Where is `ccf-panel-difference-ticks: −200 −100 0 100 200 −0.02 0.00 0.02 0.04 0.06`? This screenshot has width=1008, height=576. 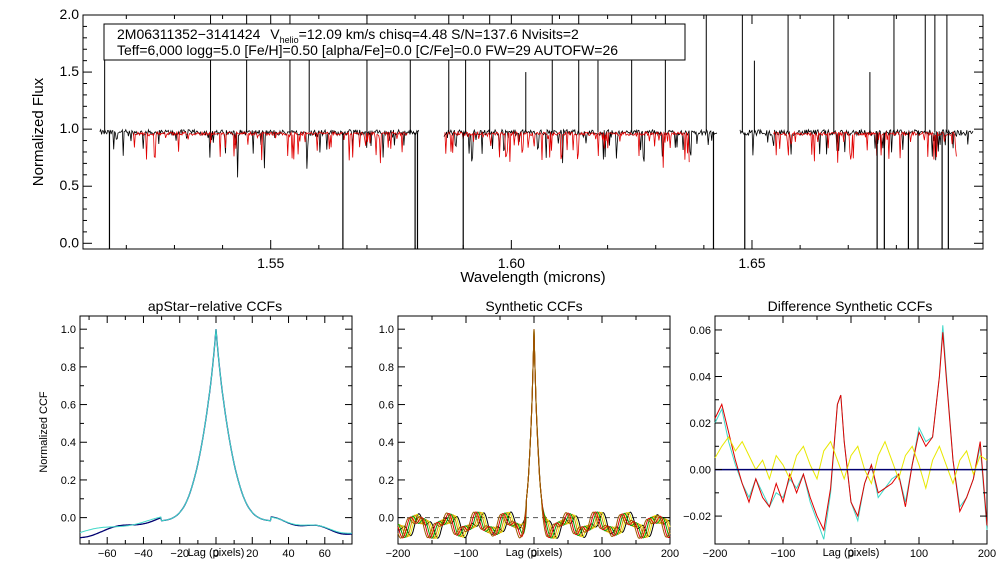 ccf-panel-difference-ticks: −200 −100 0 100 200 −0.02 0.00 0.02 0.04 0.06 is located at coordinates (839, 438).